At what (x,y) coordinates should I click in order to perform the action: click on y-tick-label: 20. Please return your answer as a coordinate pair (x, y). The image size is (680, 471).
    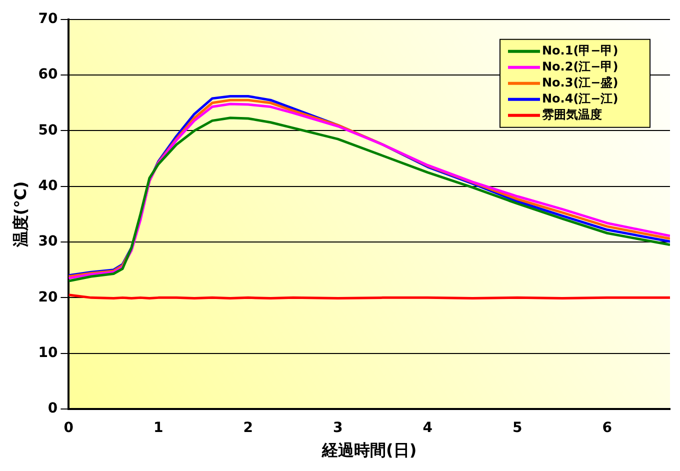
    Looking at the image, I should click on (48, 297).